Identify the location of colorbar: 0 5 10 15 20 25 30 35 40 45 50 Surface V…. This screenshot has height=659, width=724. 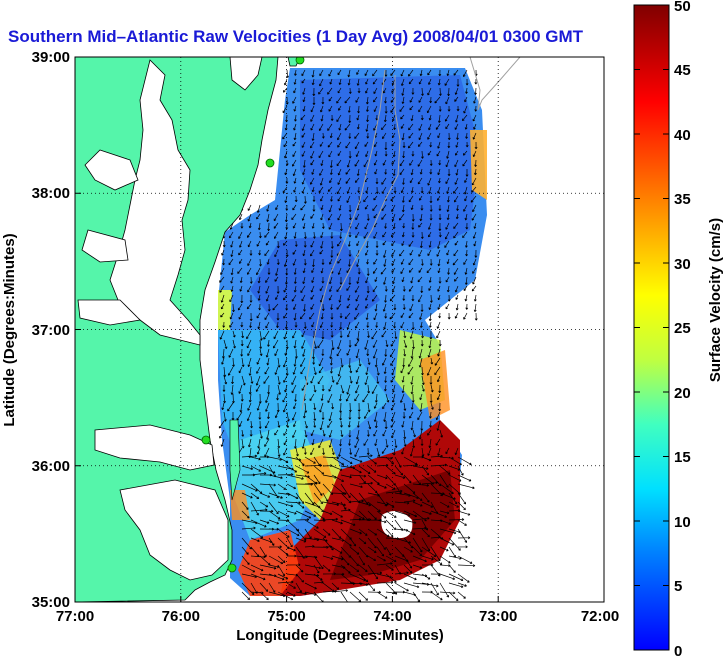
(678, 329).